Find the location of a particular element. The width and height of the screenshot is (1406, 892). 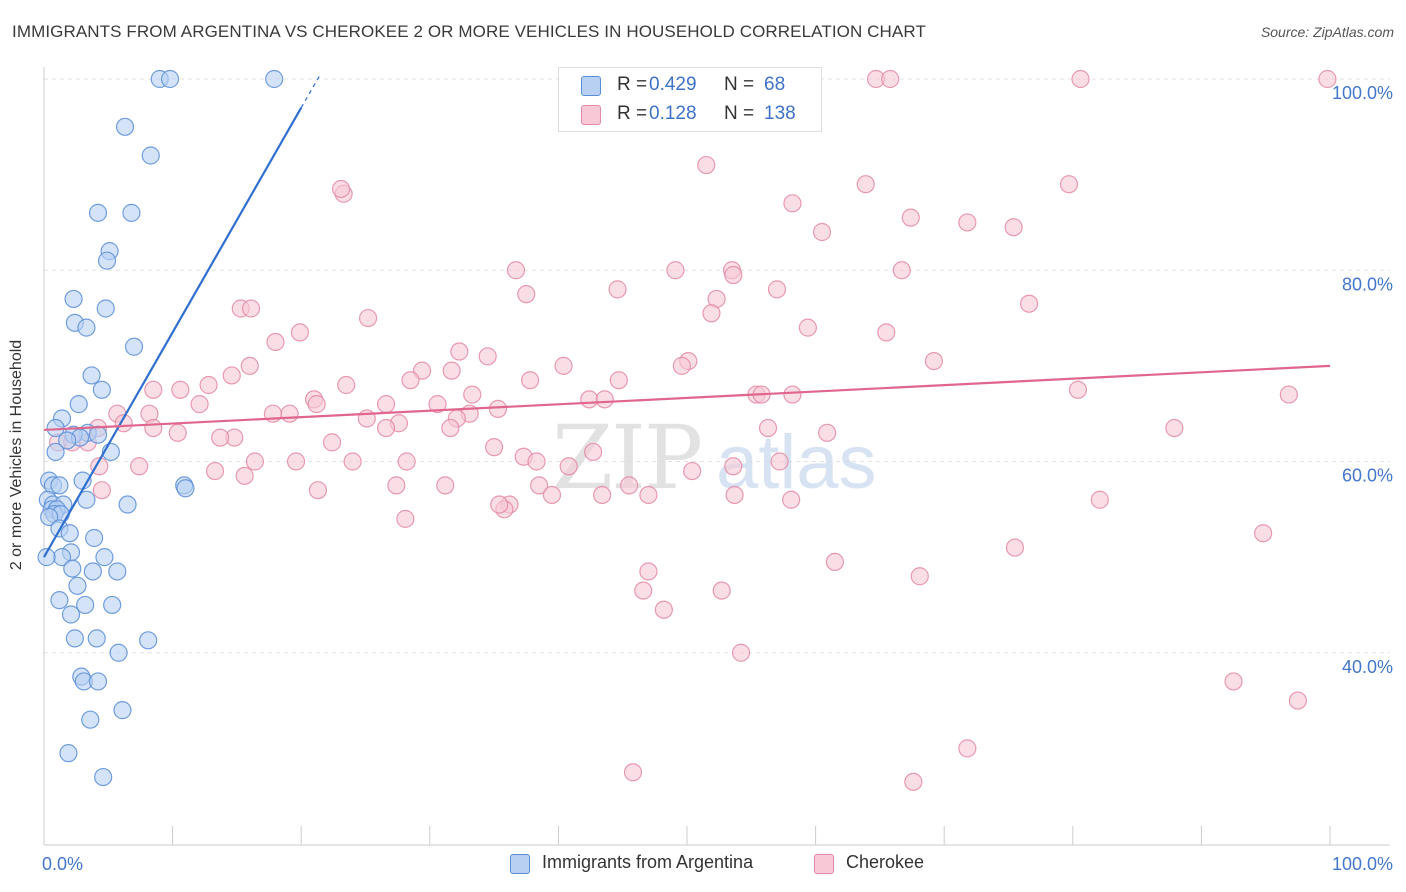

x-tick-label: 0.0% is located at coordinates (62, 864).